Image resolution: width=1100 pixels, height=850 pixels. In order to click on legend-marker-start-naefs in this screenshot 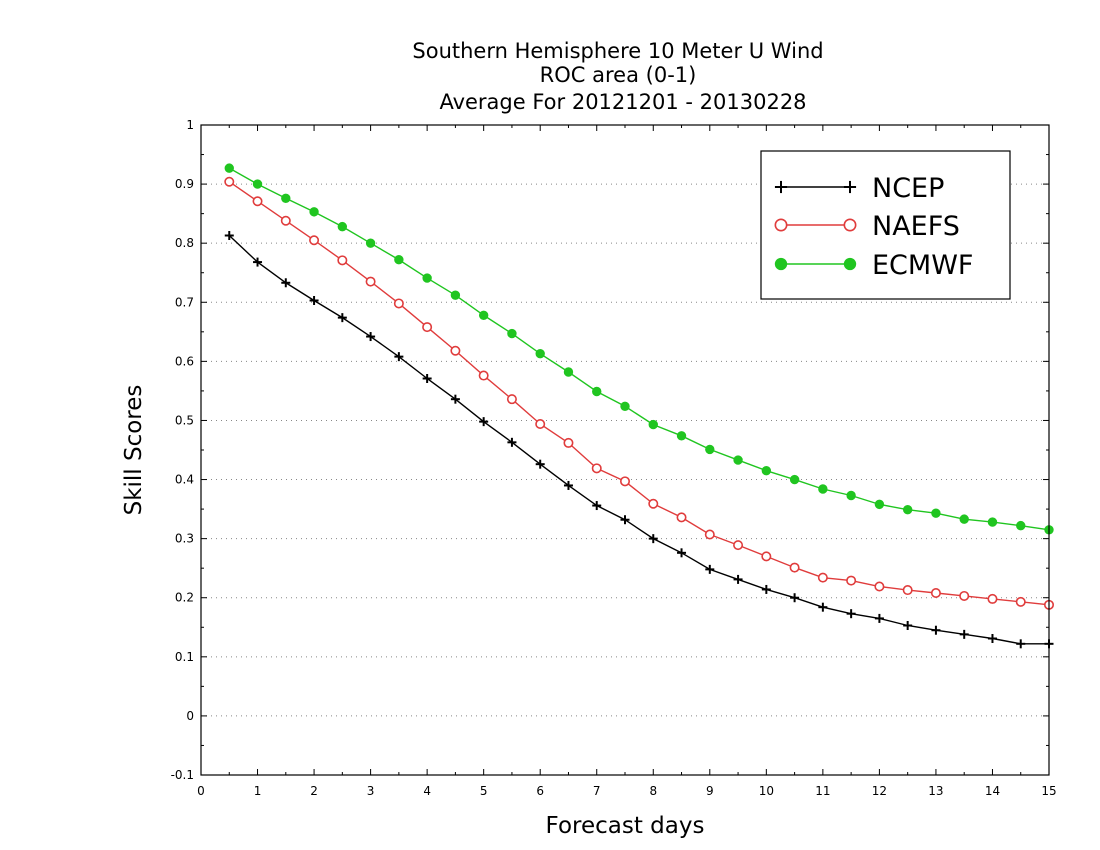, I will do `click(781, 225)`.